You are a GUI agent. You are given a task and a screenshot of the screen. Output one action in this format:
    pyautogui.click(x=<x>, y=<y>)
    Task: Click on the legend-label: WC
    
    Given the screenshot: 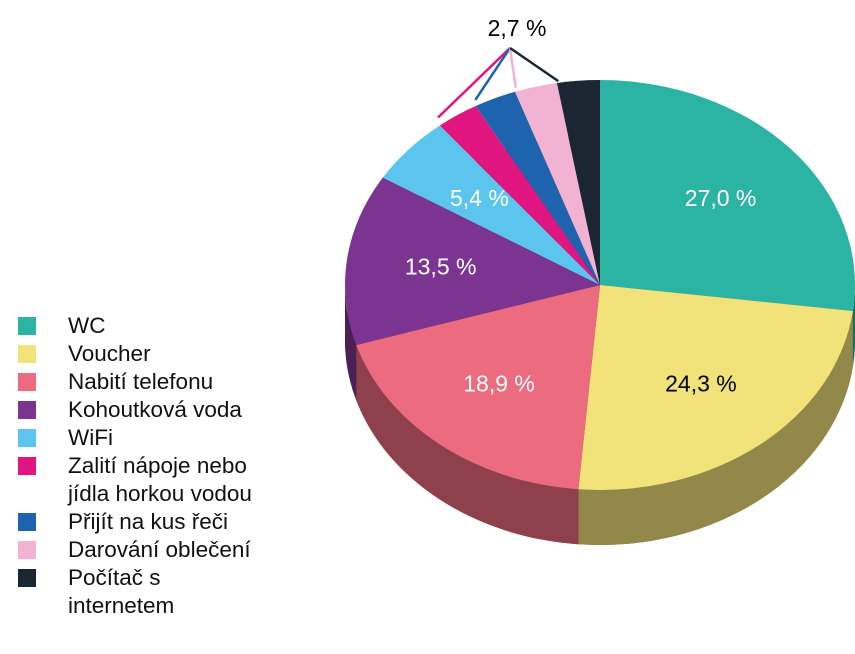 What is the action you would take?
    pyautogui.click(x=87, y=325)
    